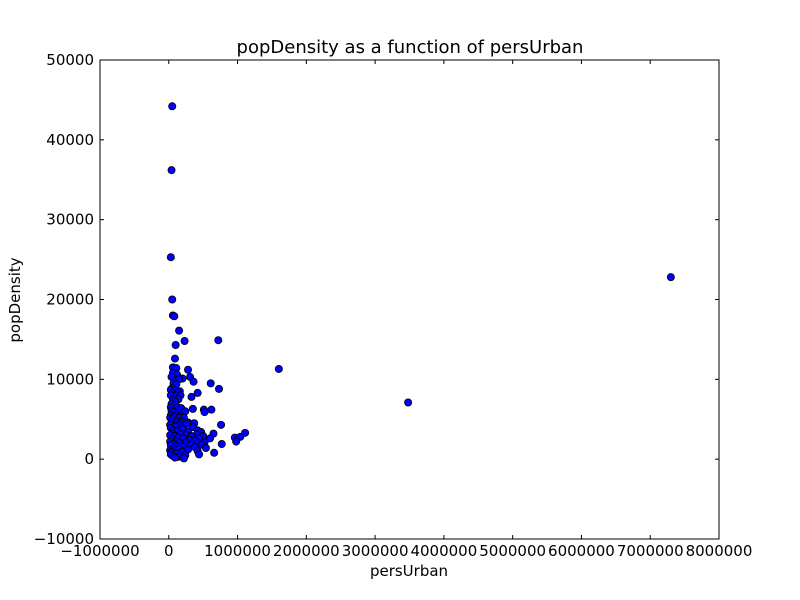 This screenshot has height=600, width=800. I want to click on y-tick-label: 40000, so click(70, 140).